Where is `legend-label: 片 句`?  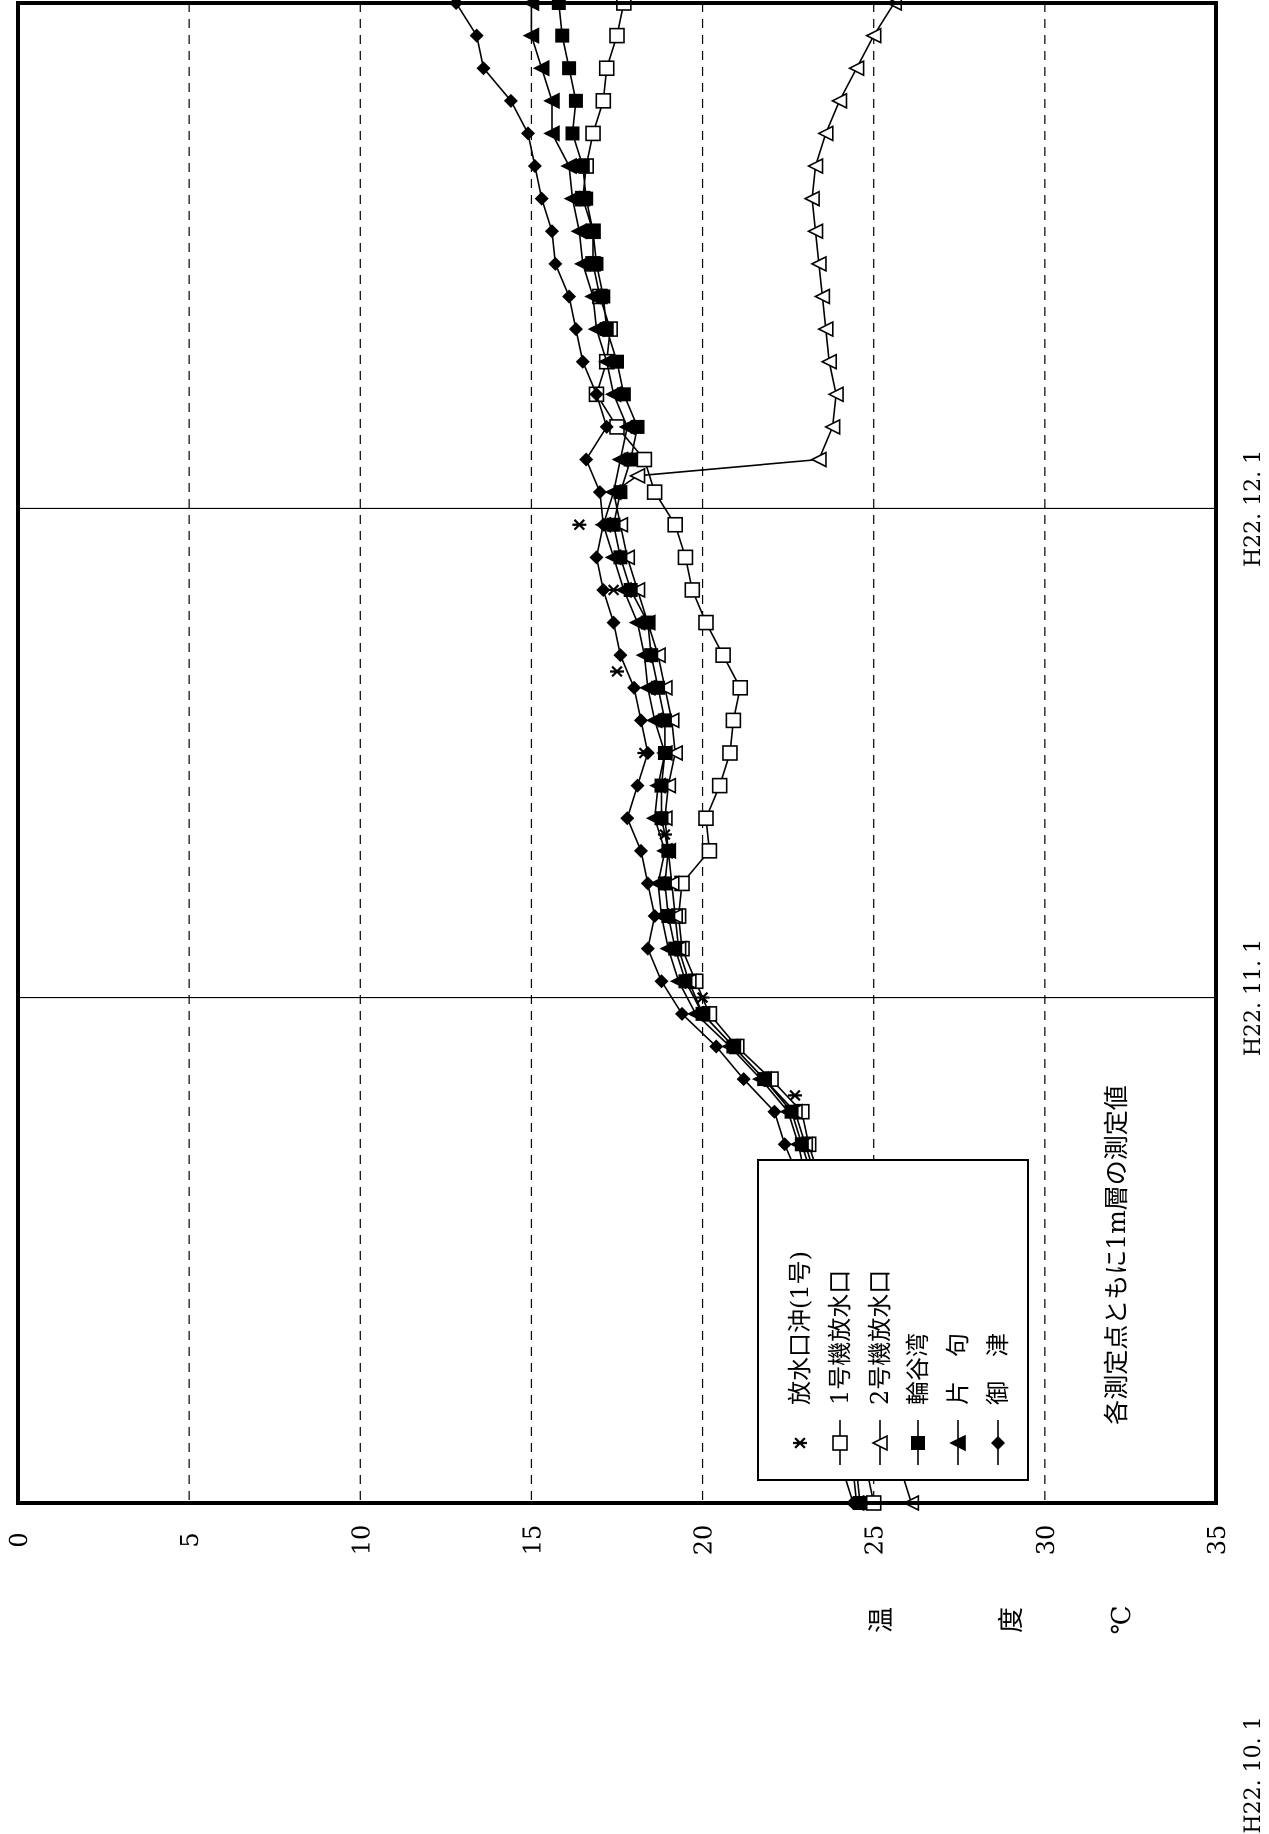 legend-label: 片 句 is located at coordinates (958, 1369).